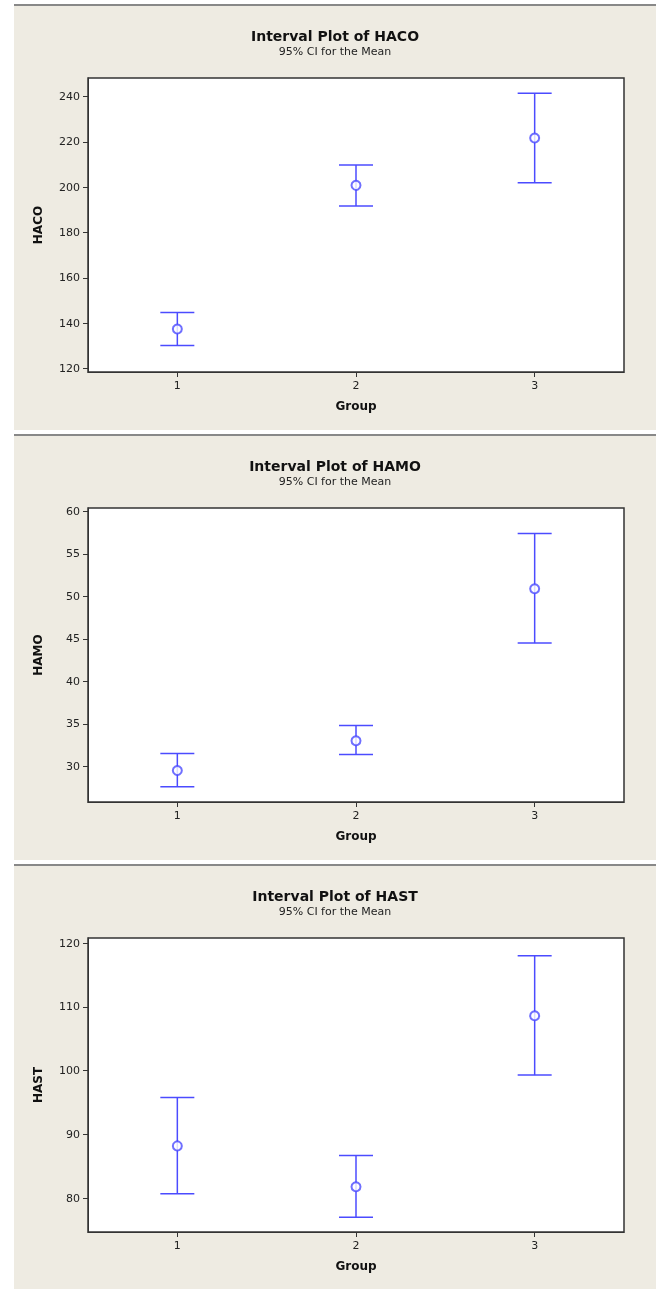 The image size is (658, 1289). I want to click on y-tick-label: 35, so click(73, 724).